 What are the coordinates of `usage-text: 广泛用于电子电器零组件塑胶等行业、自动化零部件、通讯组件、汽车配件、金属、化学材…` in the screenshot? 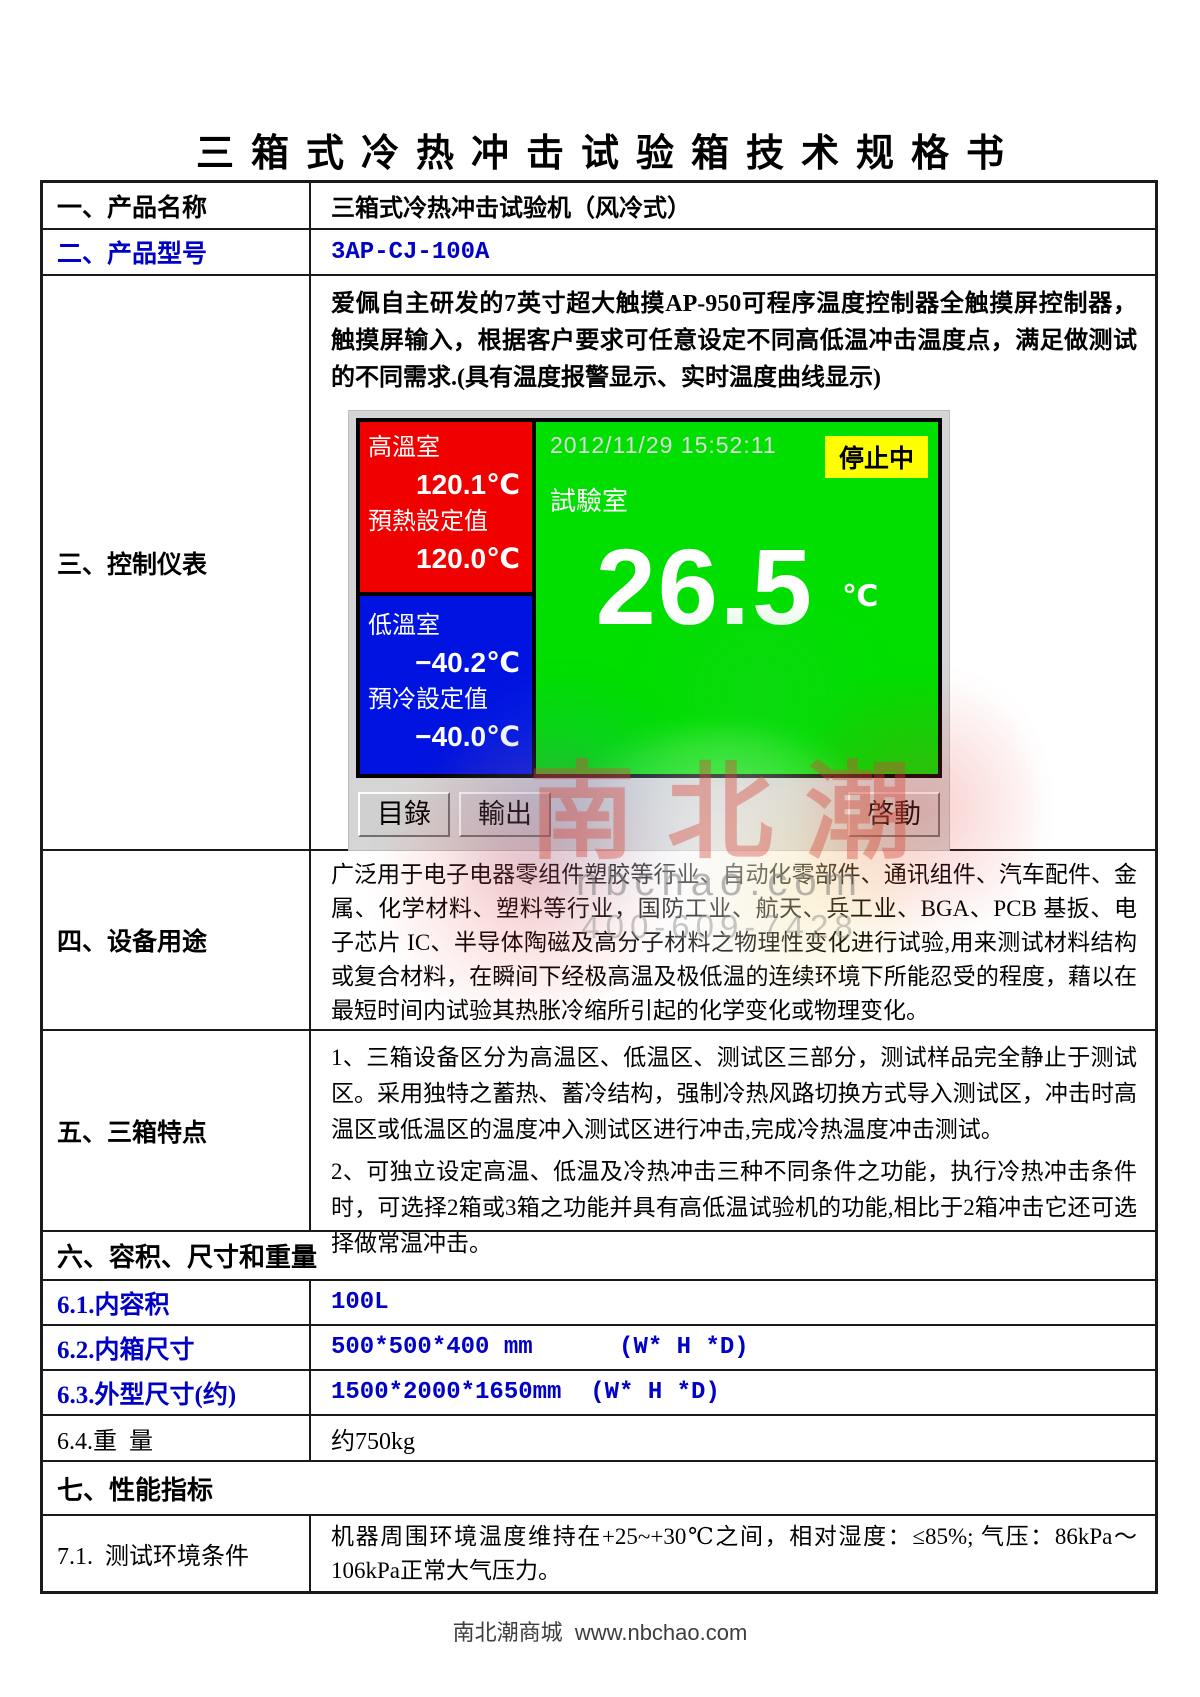 It's located at (734, 942).